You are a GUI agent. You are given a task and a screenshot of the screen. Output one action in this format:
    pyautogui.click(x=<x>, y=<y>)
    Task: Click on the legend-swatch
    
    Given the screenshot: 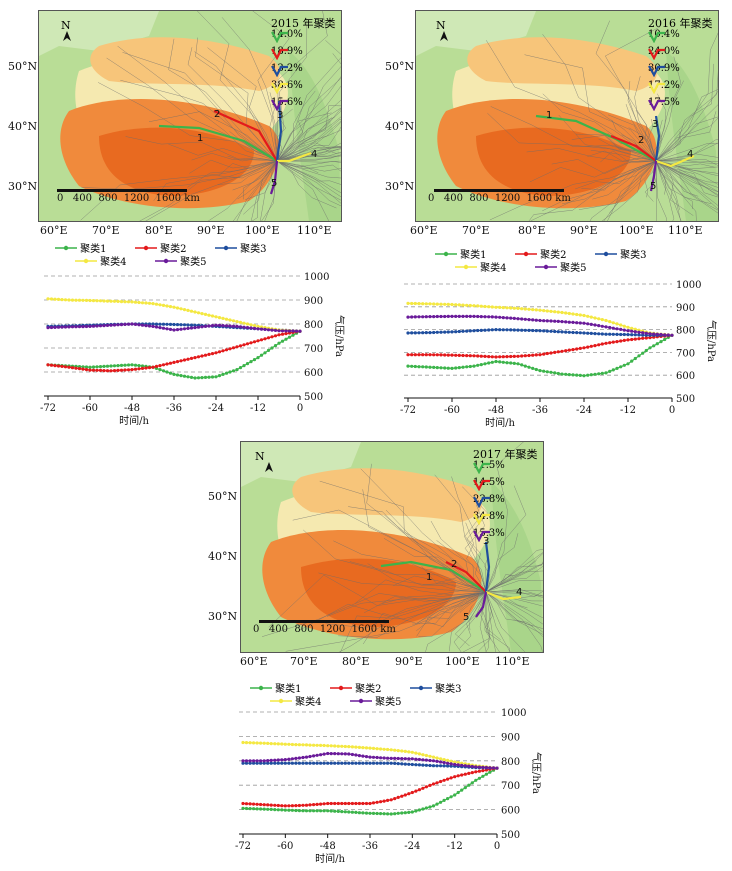 What is the action you would take?
    pyautogui.click(x=341, y=688)
    